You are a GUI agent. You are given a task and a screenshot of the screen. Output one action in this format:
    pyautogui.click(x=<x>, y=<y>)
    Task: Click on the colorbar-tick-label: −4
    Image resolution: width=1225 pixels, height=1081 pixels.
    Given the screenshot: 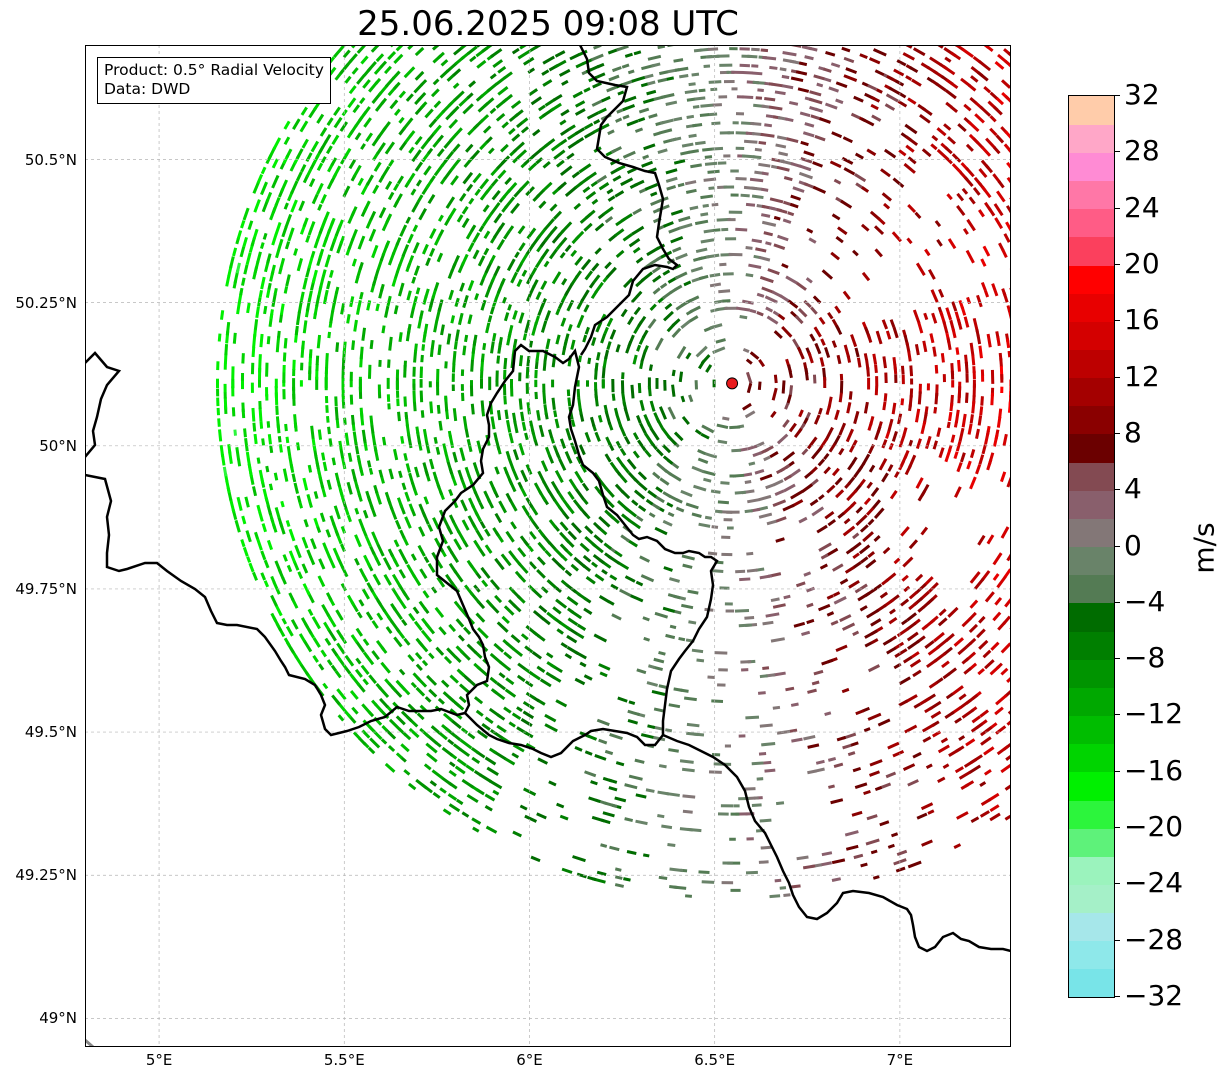 What is the action you would take?
    pyautogui.click(x=1145, y=601)
    